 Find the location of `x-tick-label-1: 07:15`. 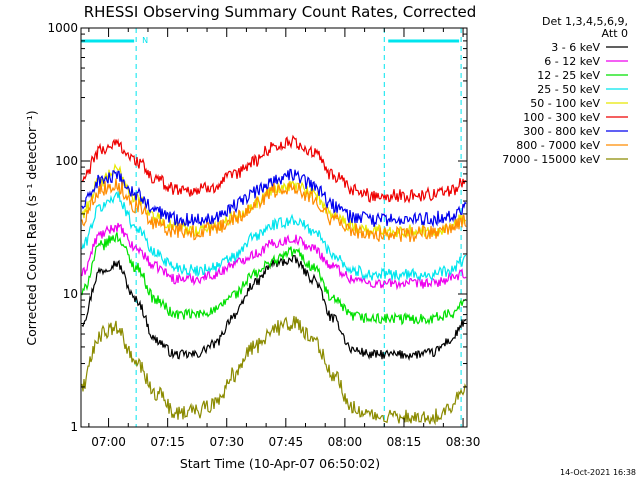

x-tick-label-1: 07:15 is located at coordinates (167, 442).